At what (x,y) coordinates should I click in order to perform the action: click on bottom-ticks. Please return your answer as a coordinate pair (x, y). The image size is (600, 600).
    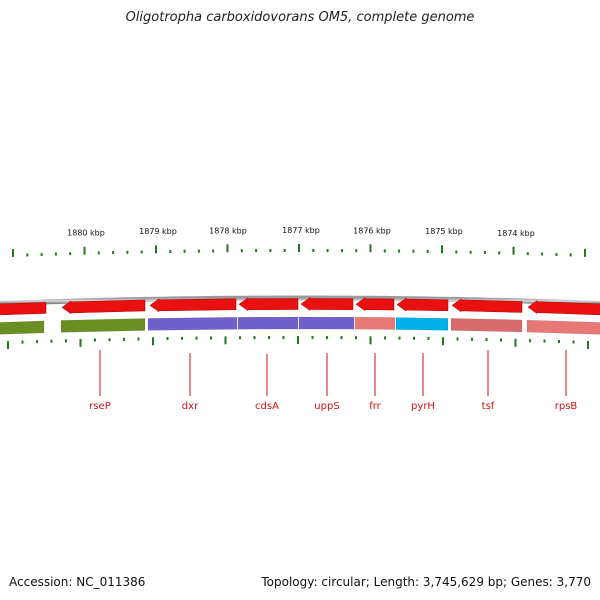
    Looking at the image, I should click on (298, 343).